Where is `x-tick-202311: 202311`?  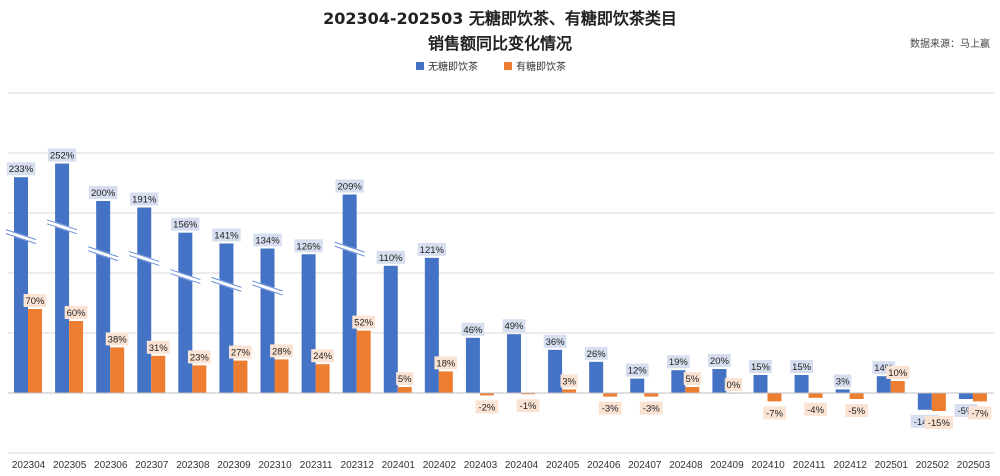
x-tick-202311: 202311 is located at coordinates (316, 465).